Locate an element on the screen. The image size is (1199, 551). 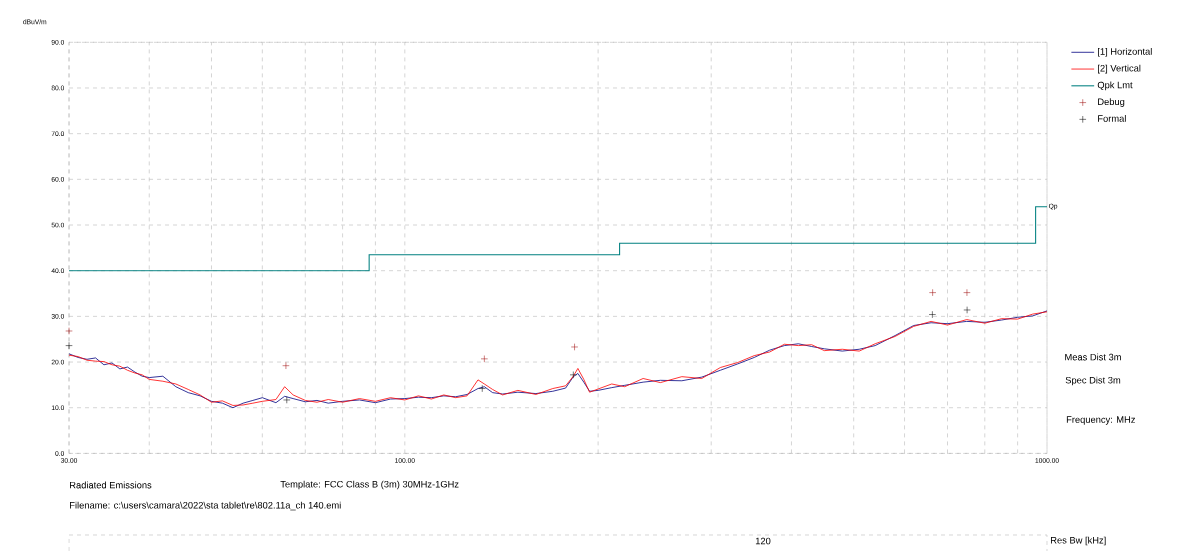
legend-label: Qpk Lmt is located at coordinates (1115, 86).